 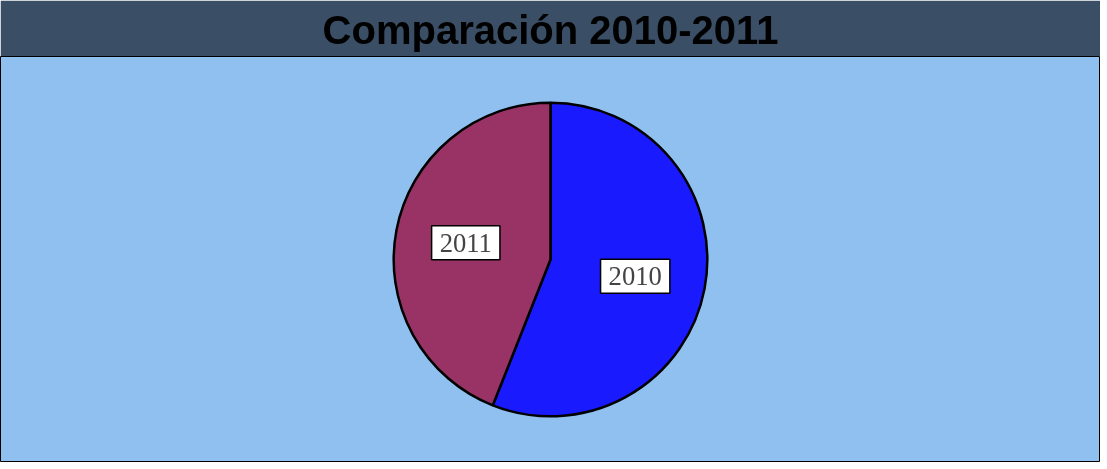 I want to click on slice-label: 2011, so click(x=465, y=242).